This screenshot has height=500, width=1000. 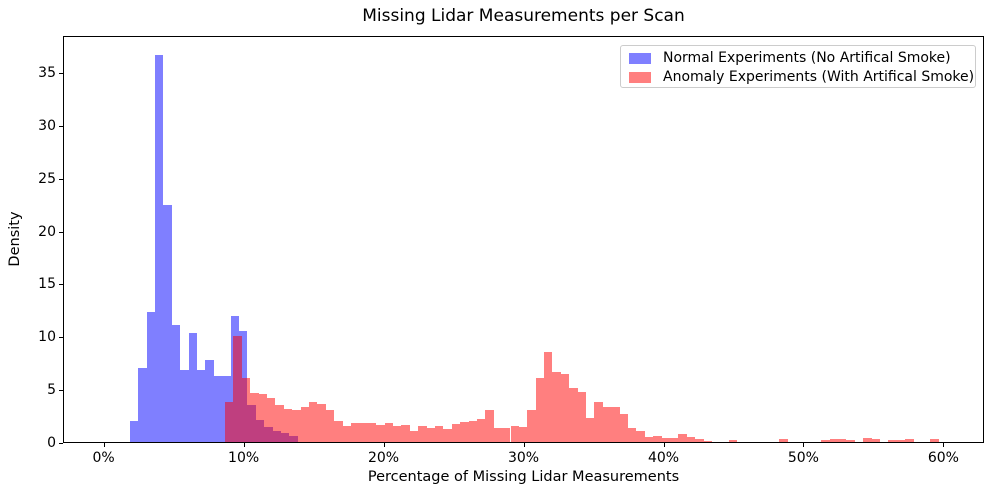 What do you see at coordinates (523, 16) in the screenshot?
I see `chart-title: Missing Lidar Measurements per Scan` at bounding box center [523, 16].